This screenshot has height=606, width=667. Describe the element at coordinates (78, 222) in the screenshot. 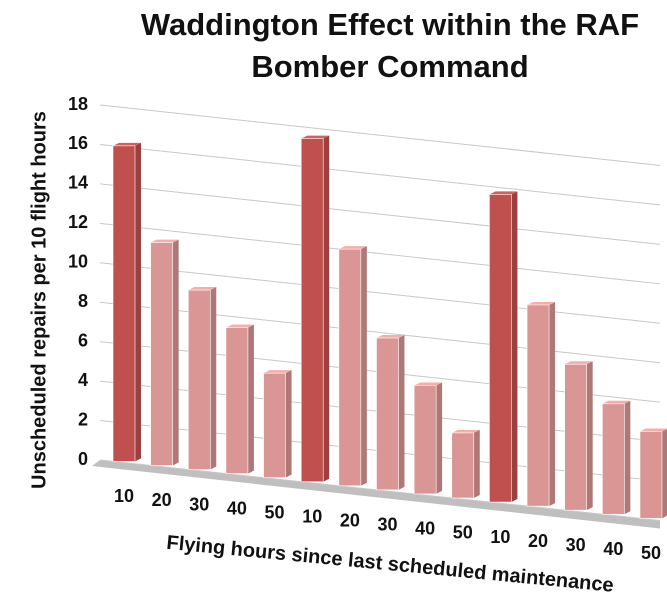

I see `y-tick-label: 12` at that location.